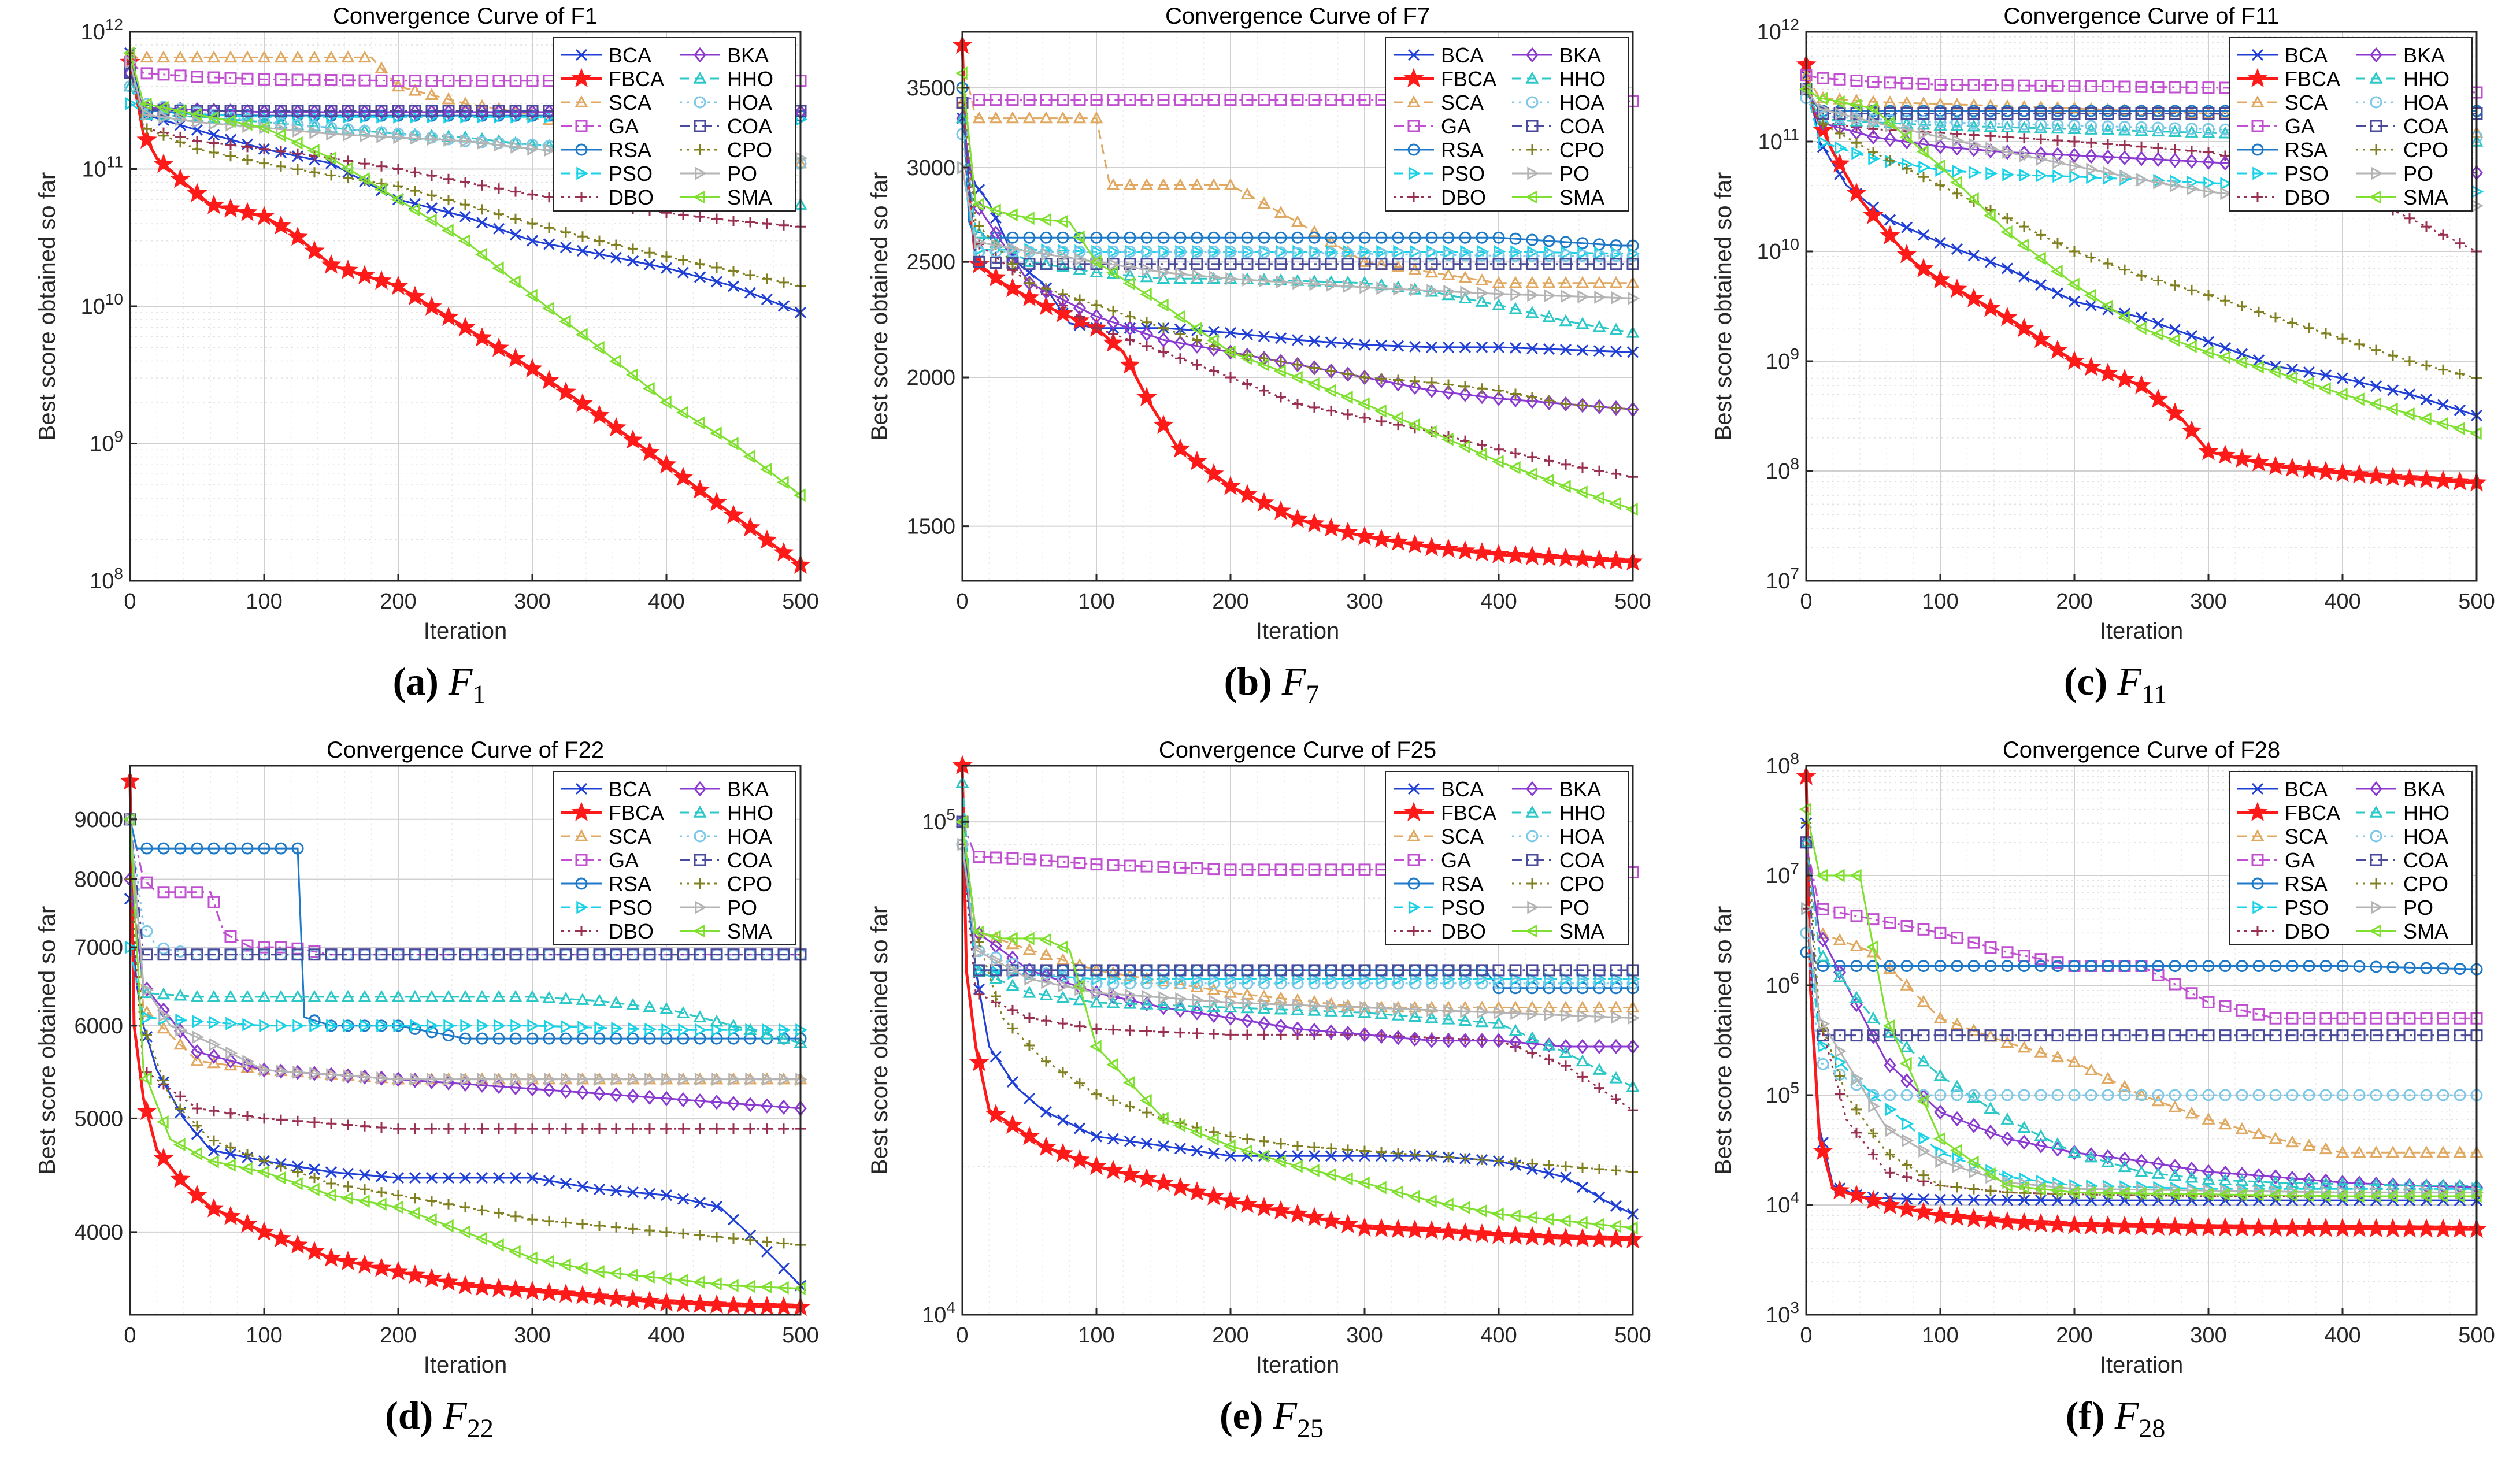 This screenshot has height=1465, width=2520. What do you see at coordinates (2282, 102) in the screenshot?
I see `legend-item-SCA: SCA` at bounding box center [2282, 102].